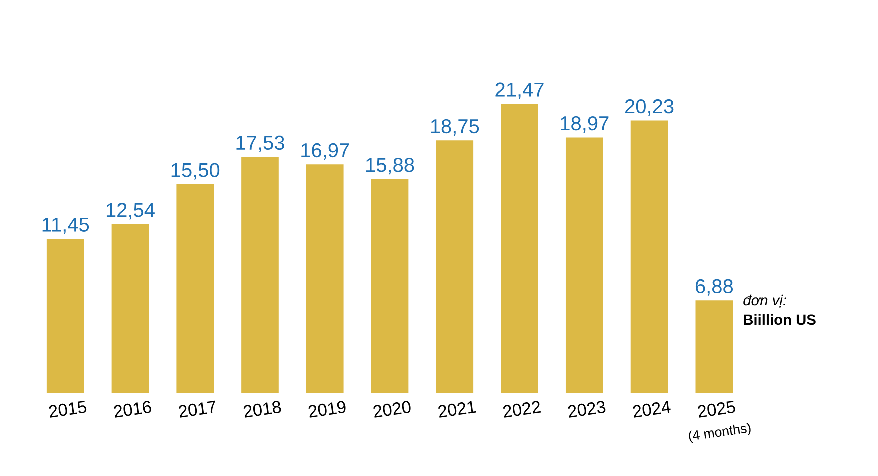 Image resolution: width=878 pixels, height=476 pixels. Describe the element at coordinates (780, 320) in the screenshot. I see `annotation: Biillion US` at that location.